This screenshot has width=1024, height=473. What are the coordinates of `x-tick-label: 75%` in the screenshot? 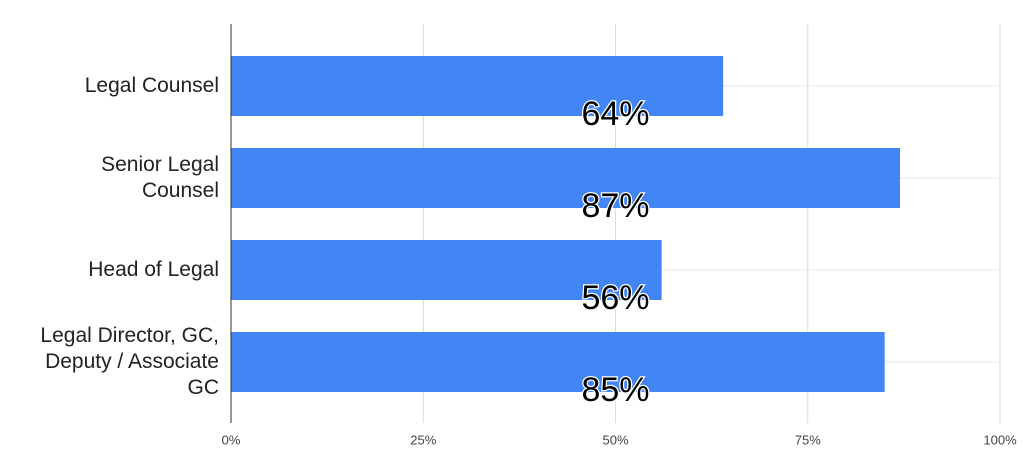 It's located at (808, 439).